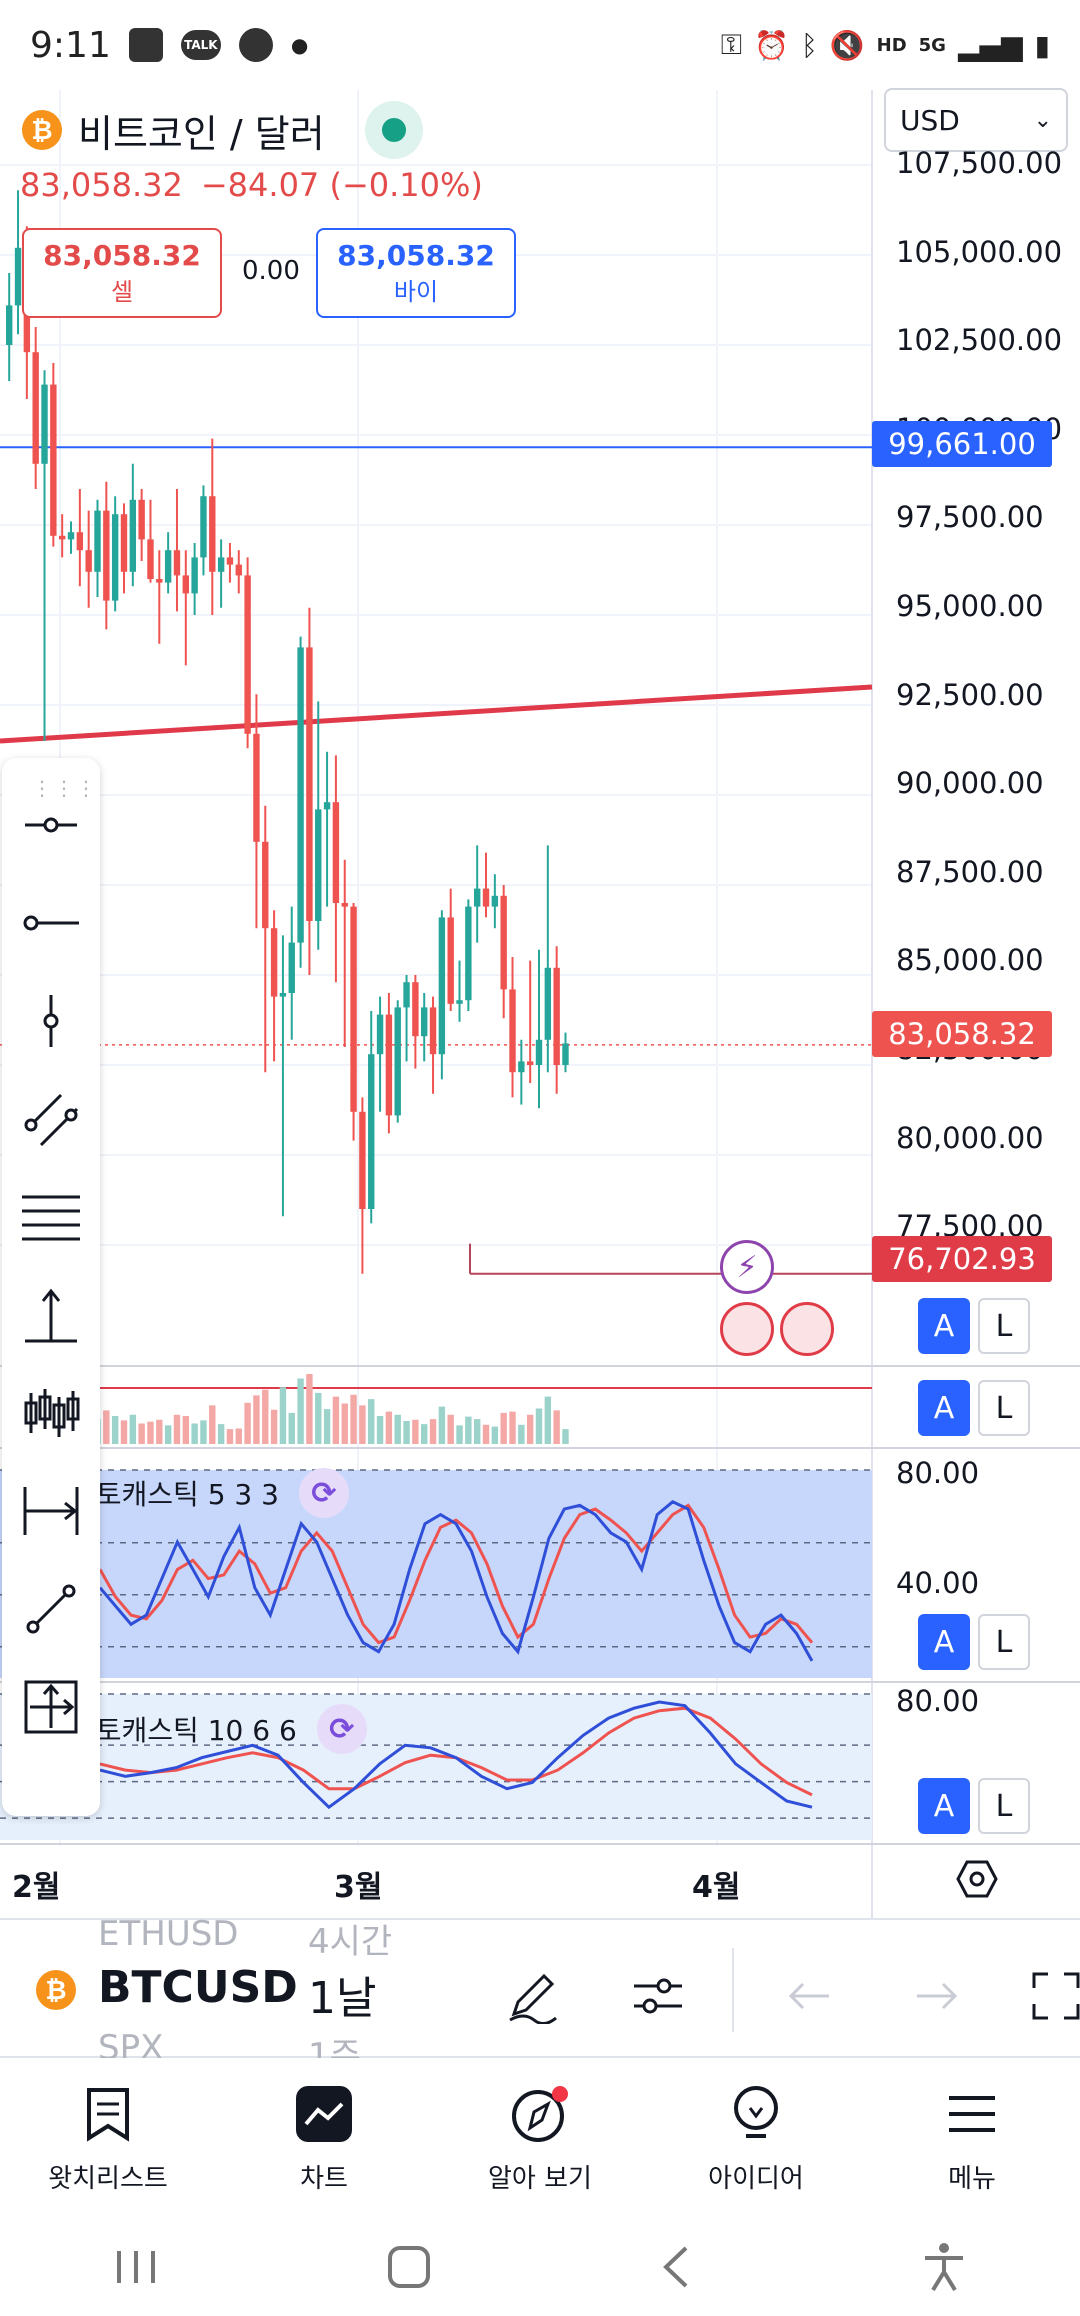  Describe the element at coordinates (716, 1887) in the screenshot. I see `time-axis-label: 4월` at that location.